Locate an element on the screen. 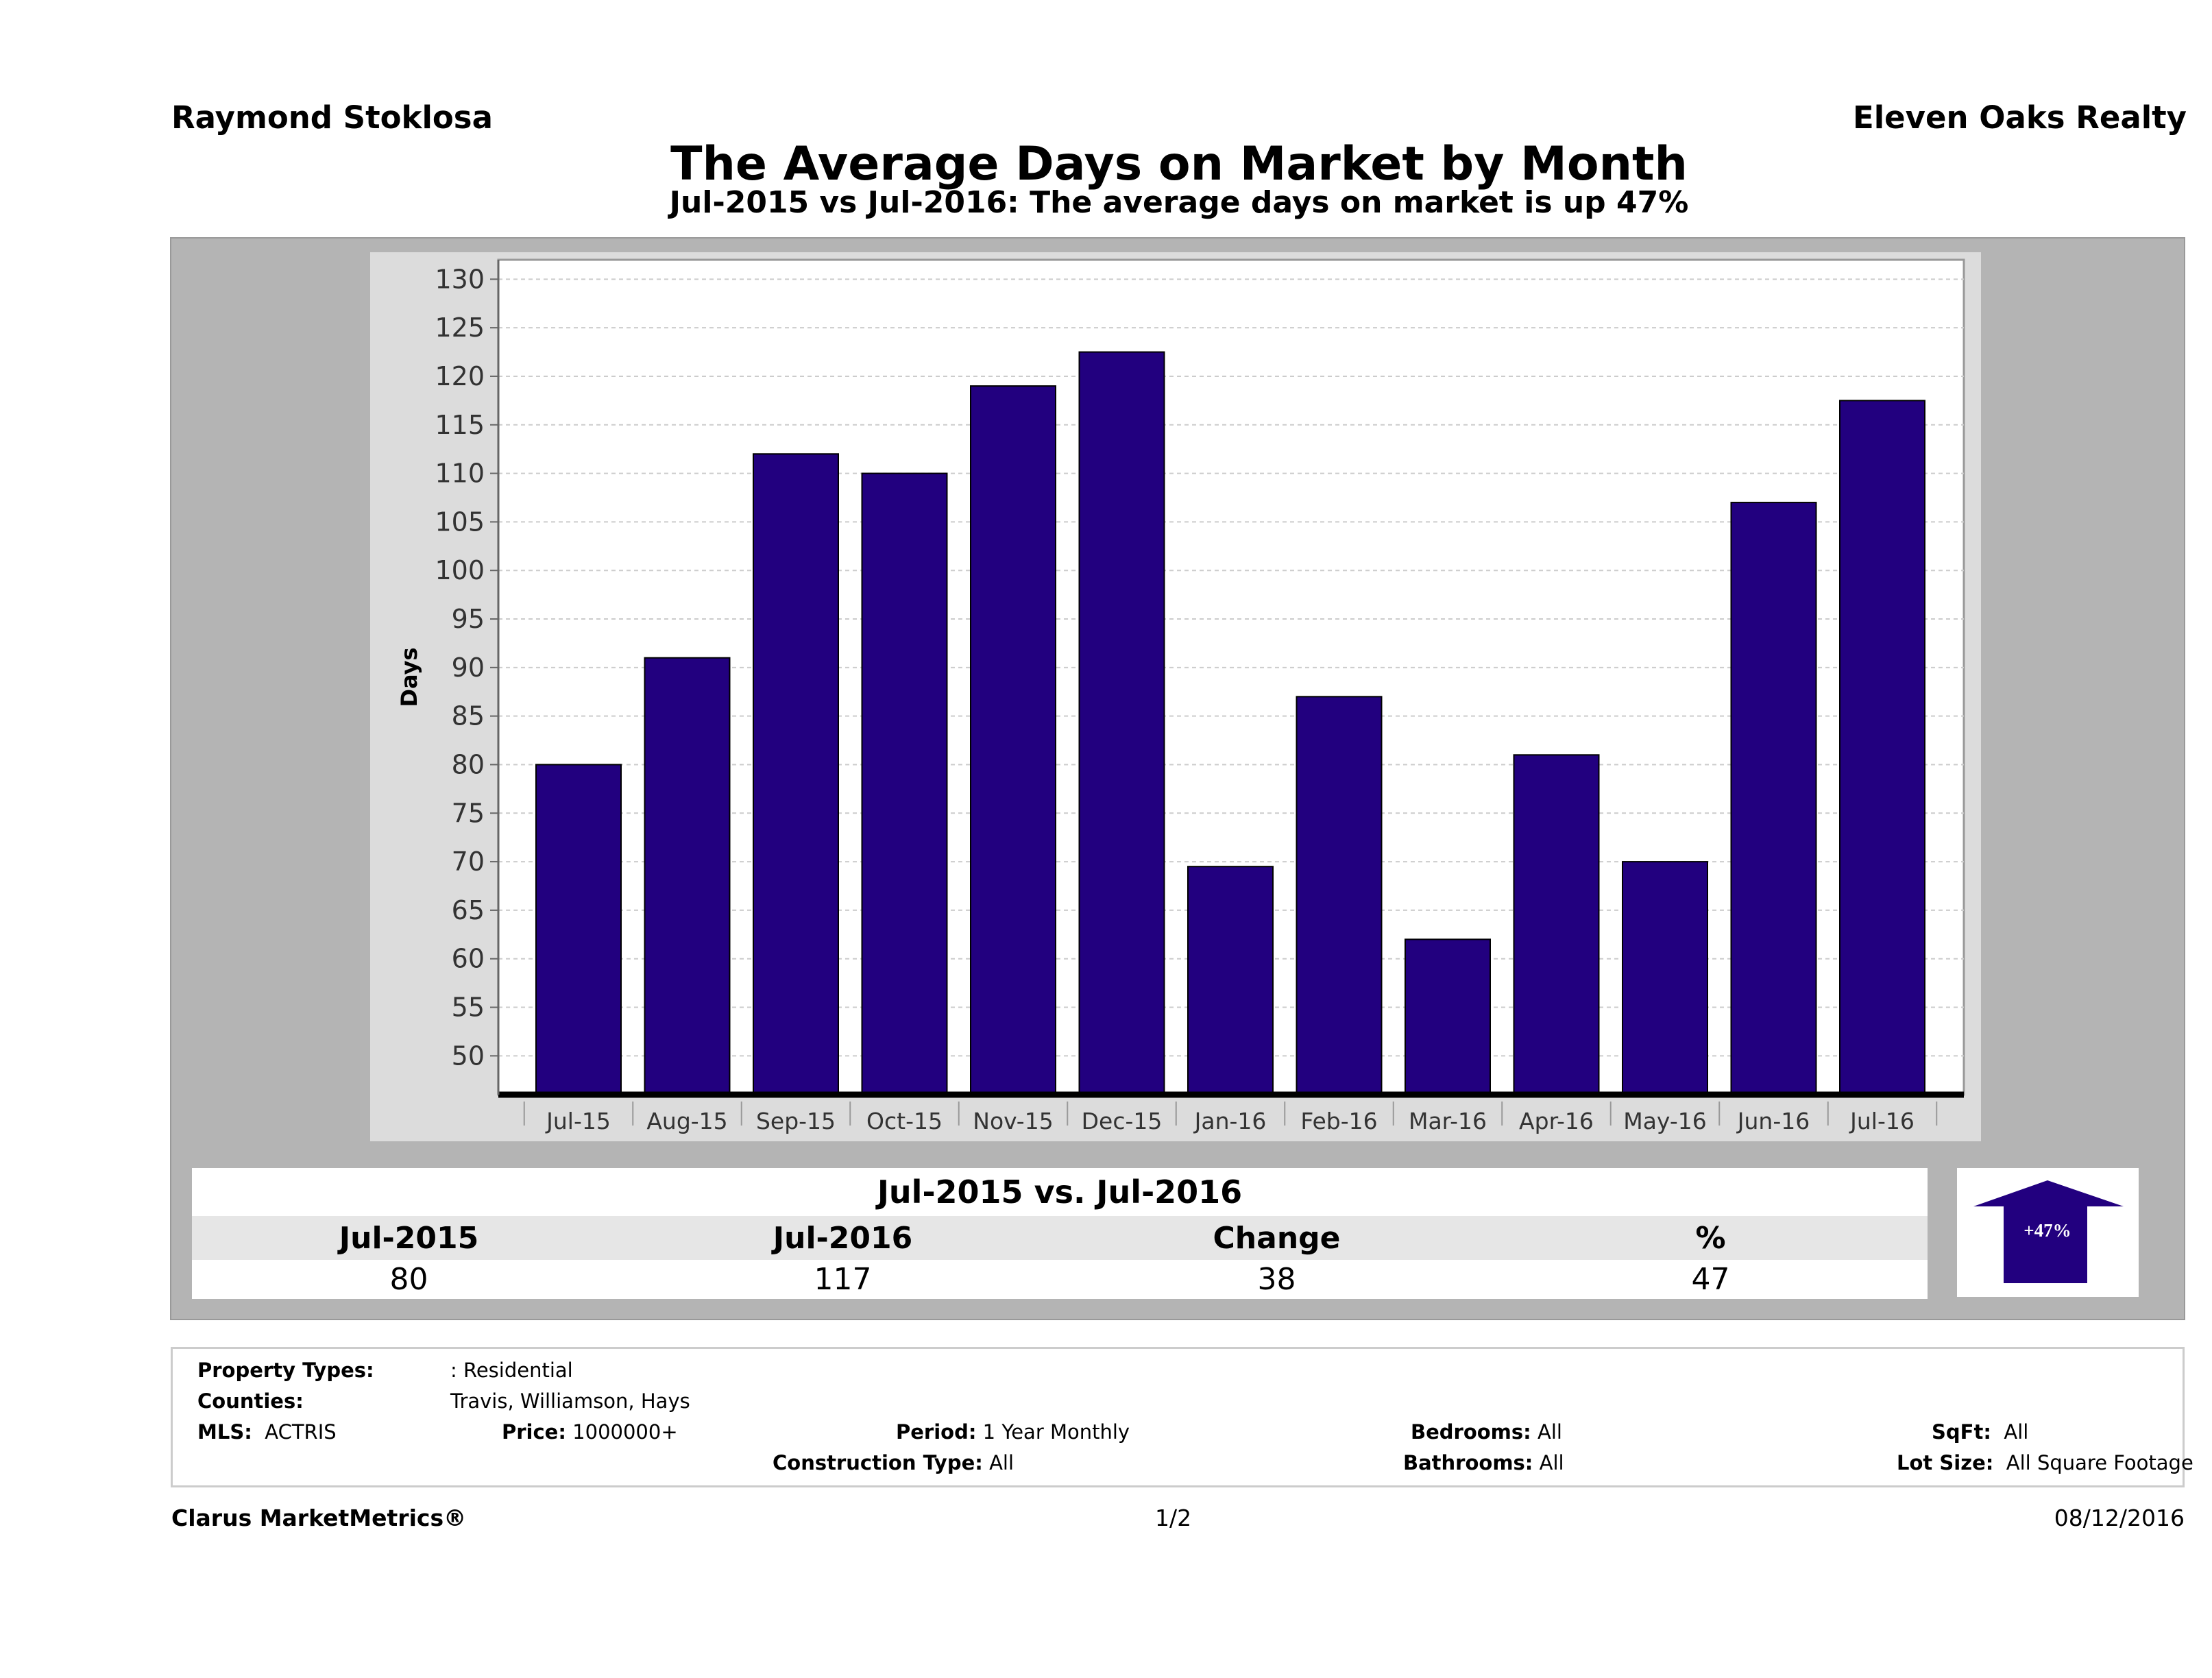 This screenshot has height=1678, width=2212. summary-value: 38 is located at coordinates (1276, 1279).